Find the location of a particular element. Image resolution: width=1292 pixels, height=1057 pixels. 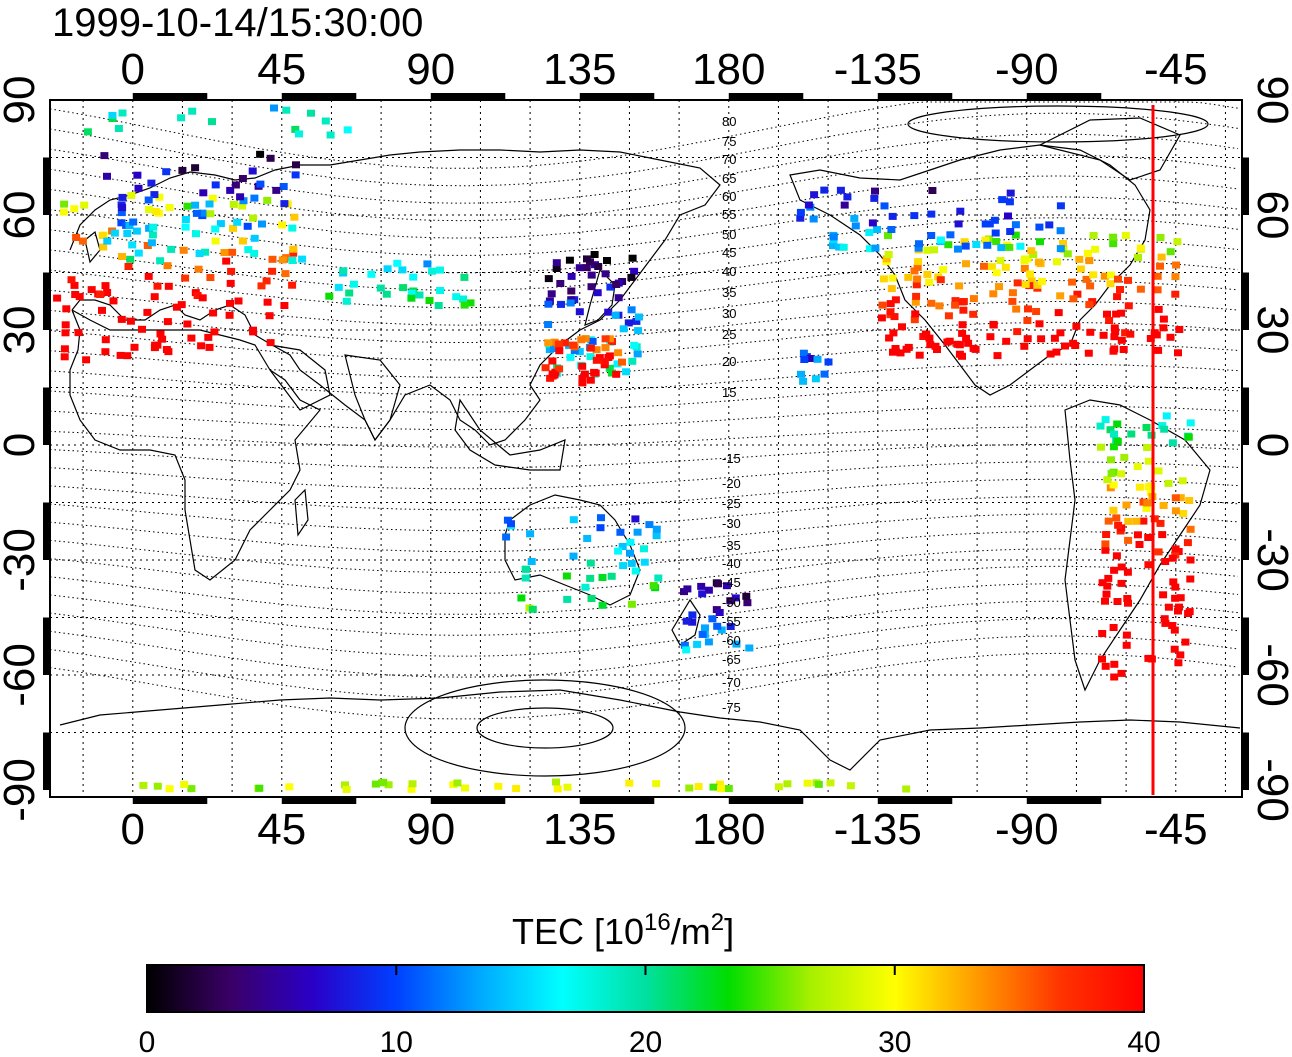

top-longitude-label: 180 is located at coordinates (728, 69).